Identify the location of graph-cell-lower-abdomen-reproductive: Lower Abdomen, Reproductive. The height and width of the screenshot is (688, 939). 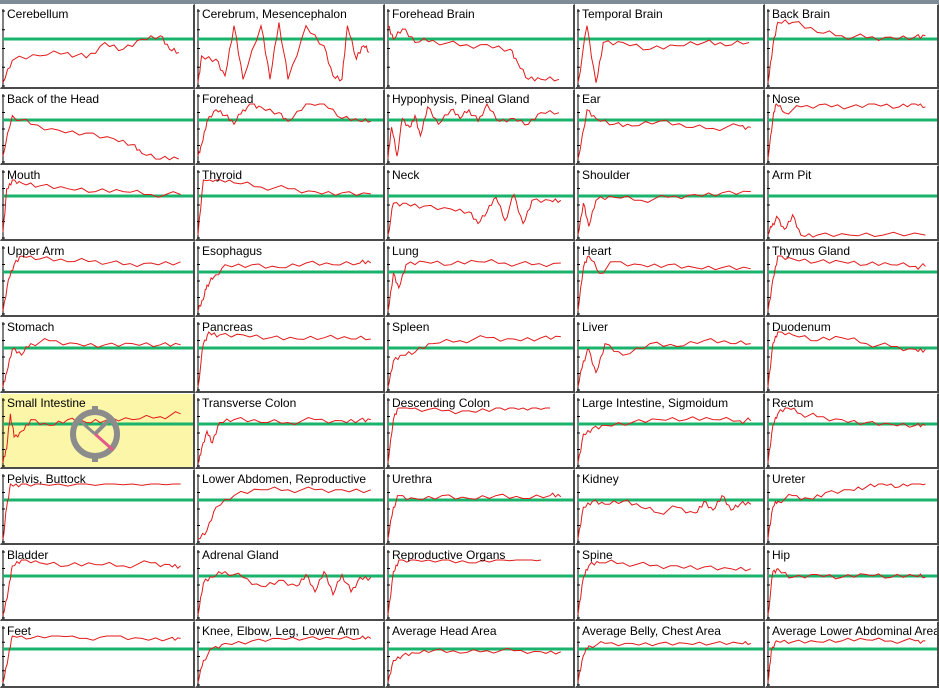
(290, 507).